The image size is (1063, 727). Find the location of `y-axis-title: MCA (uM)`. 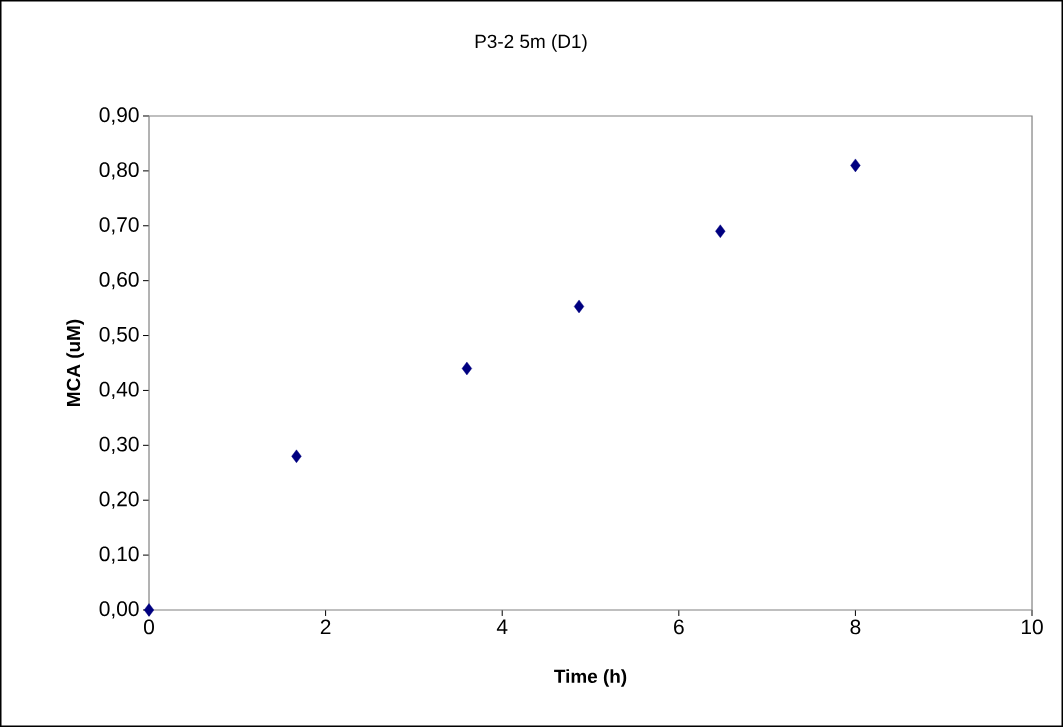

y-axis-title: MCA (uM) is located at coordinates (75, 362).